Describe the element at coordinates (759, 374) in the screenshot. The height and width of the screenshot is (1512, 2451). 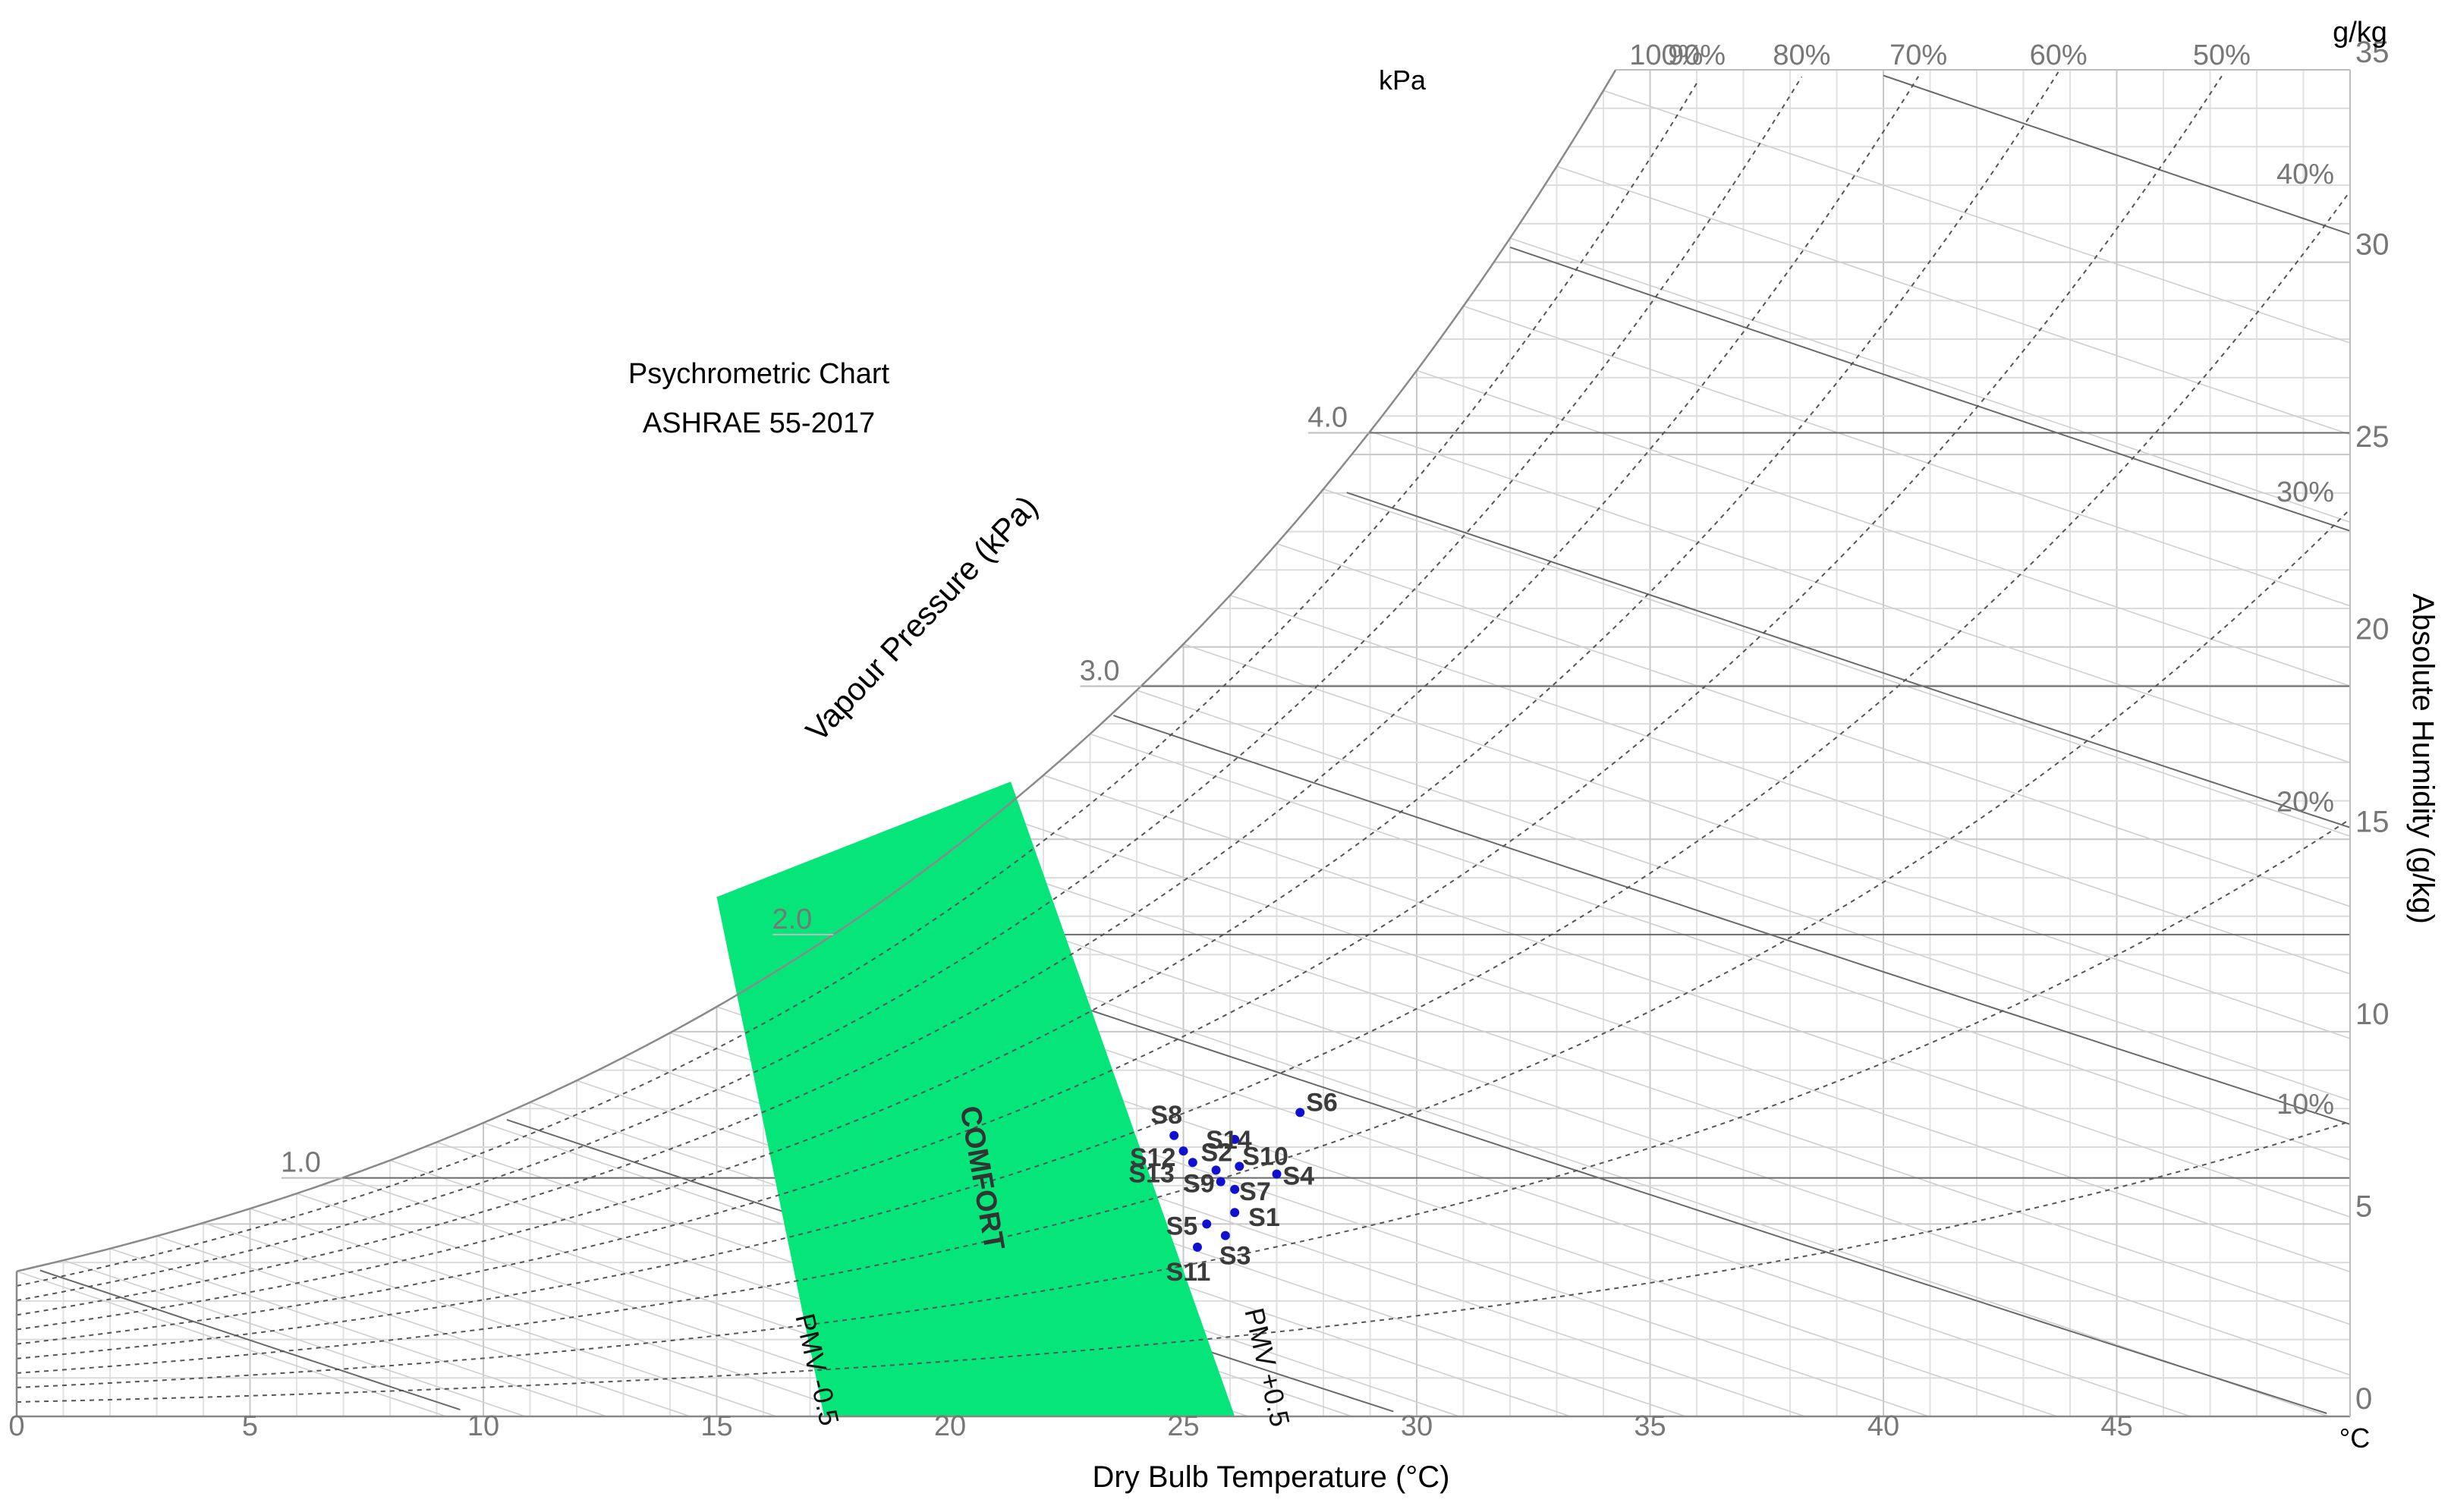
I see `chart-title: Psychrometric Chart` at that location.